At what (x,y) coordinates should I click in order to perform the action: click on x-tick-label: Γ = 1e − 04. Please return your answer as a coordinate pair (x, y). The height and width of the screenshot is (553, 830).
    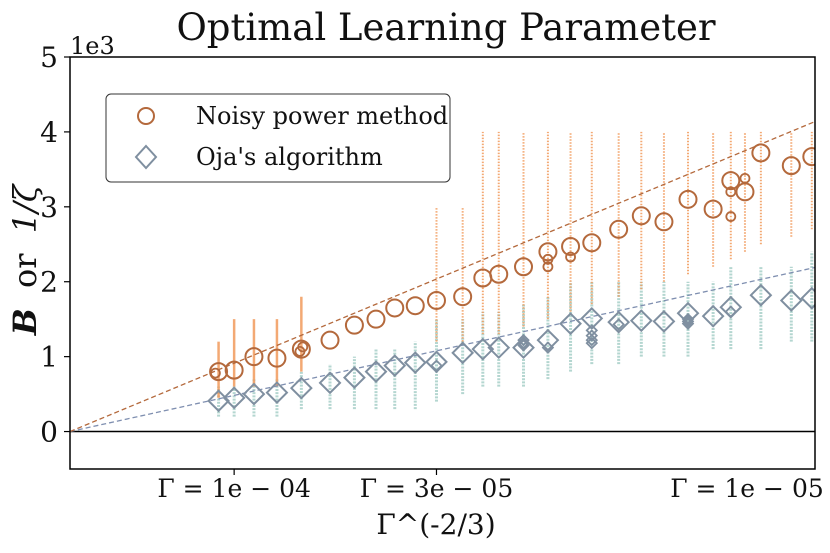
    Looking at the image, I should click on (234, 488).